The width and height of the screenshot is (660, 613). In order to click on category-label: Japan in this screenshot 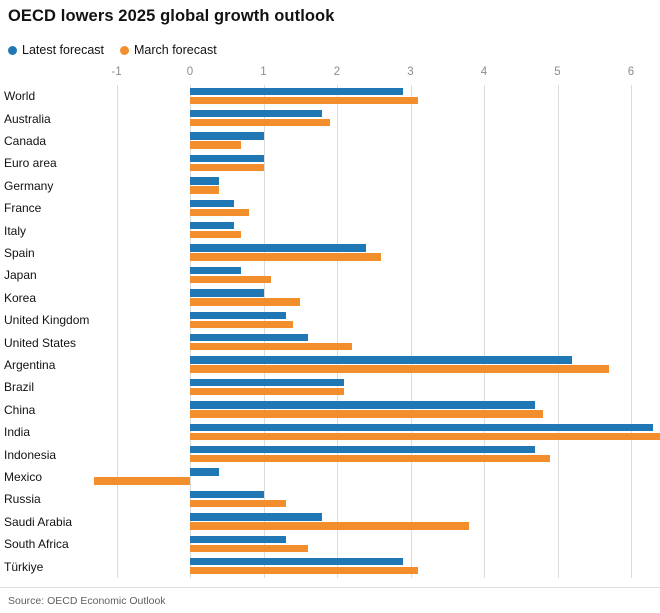, I will do `click(20, 275)`.